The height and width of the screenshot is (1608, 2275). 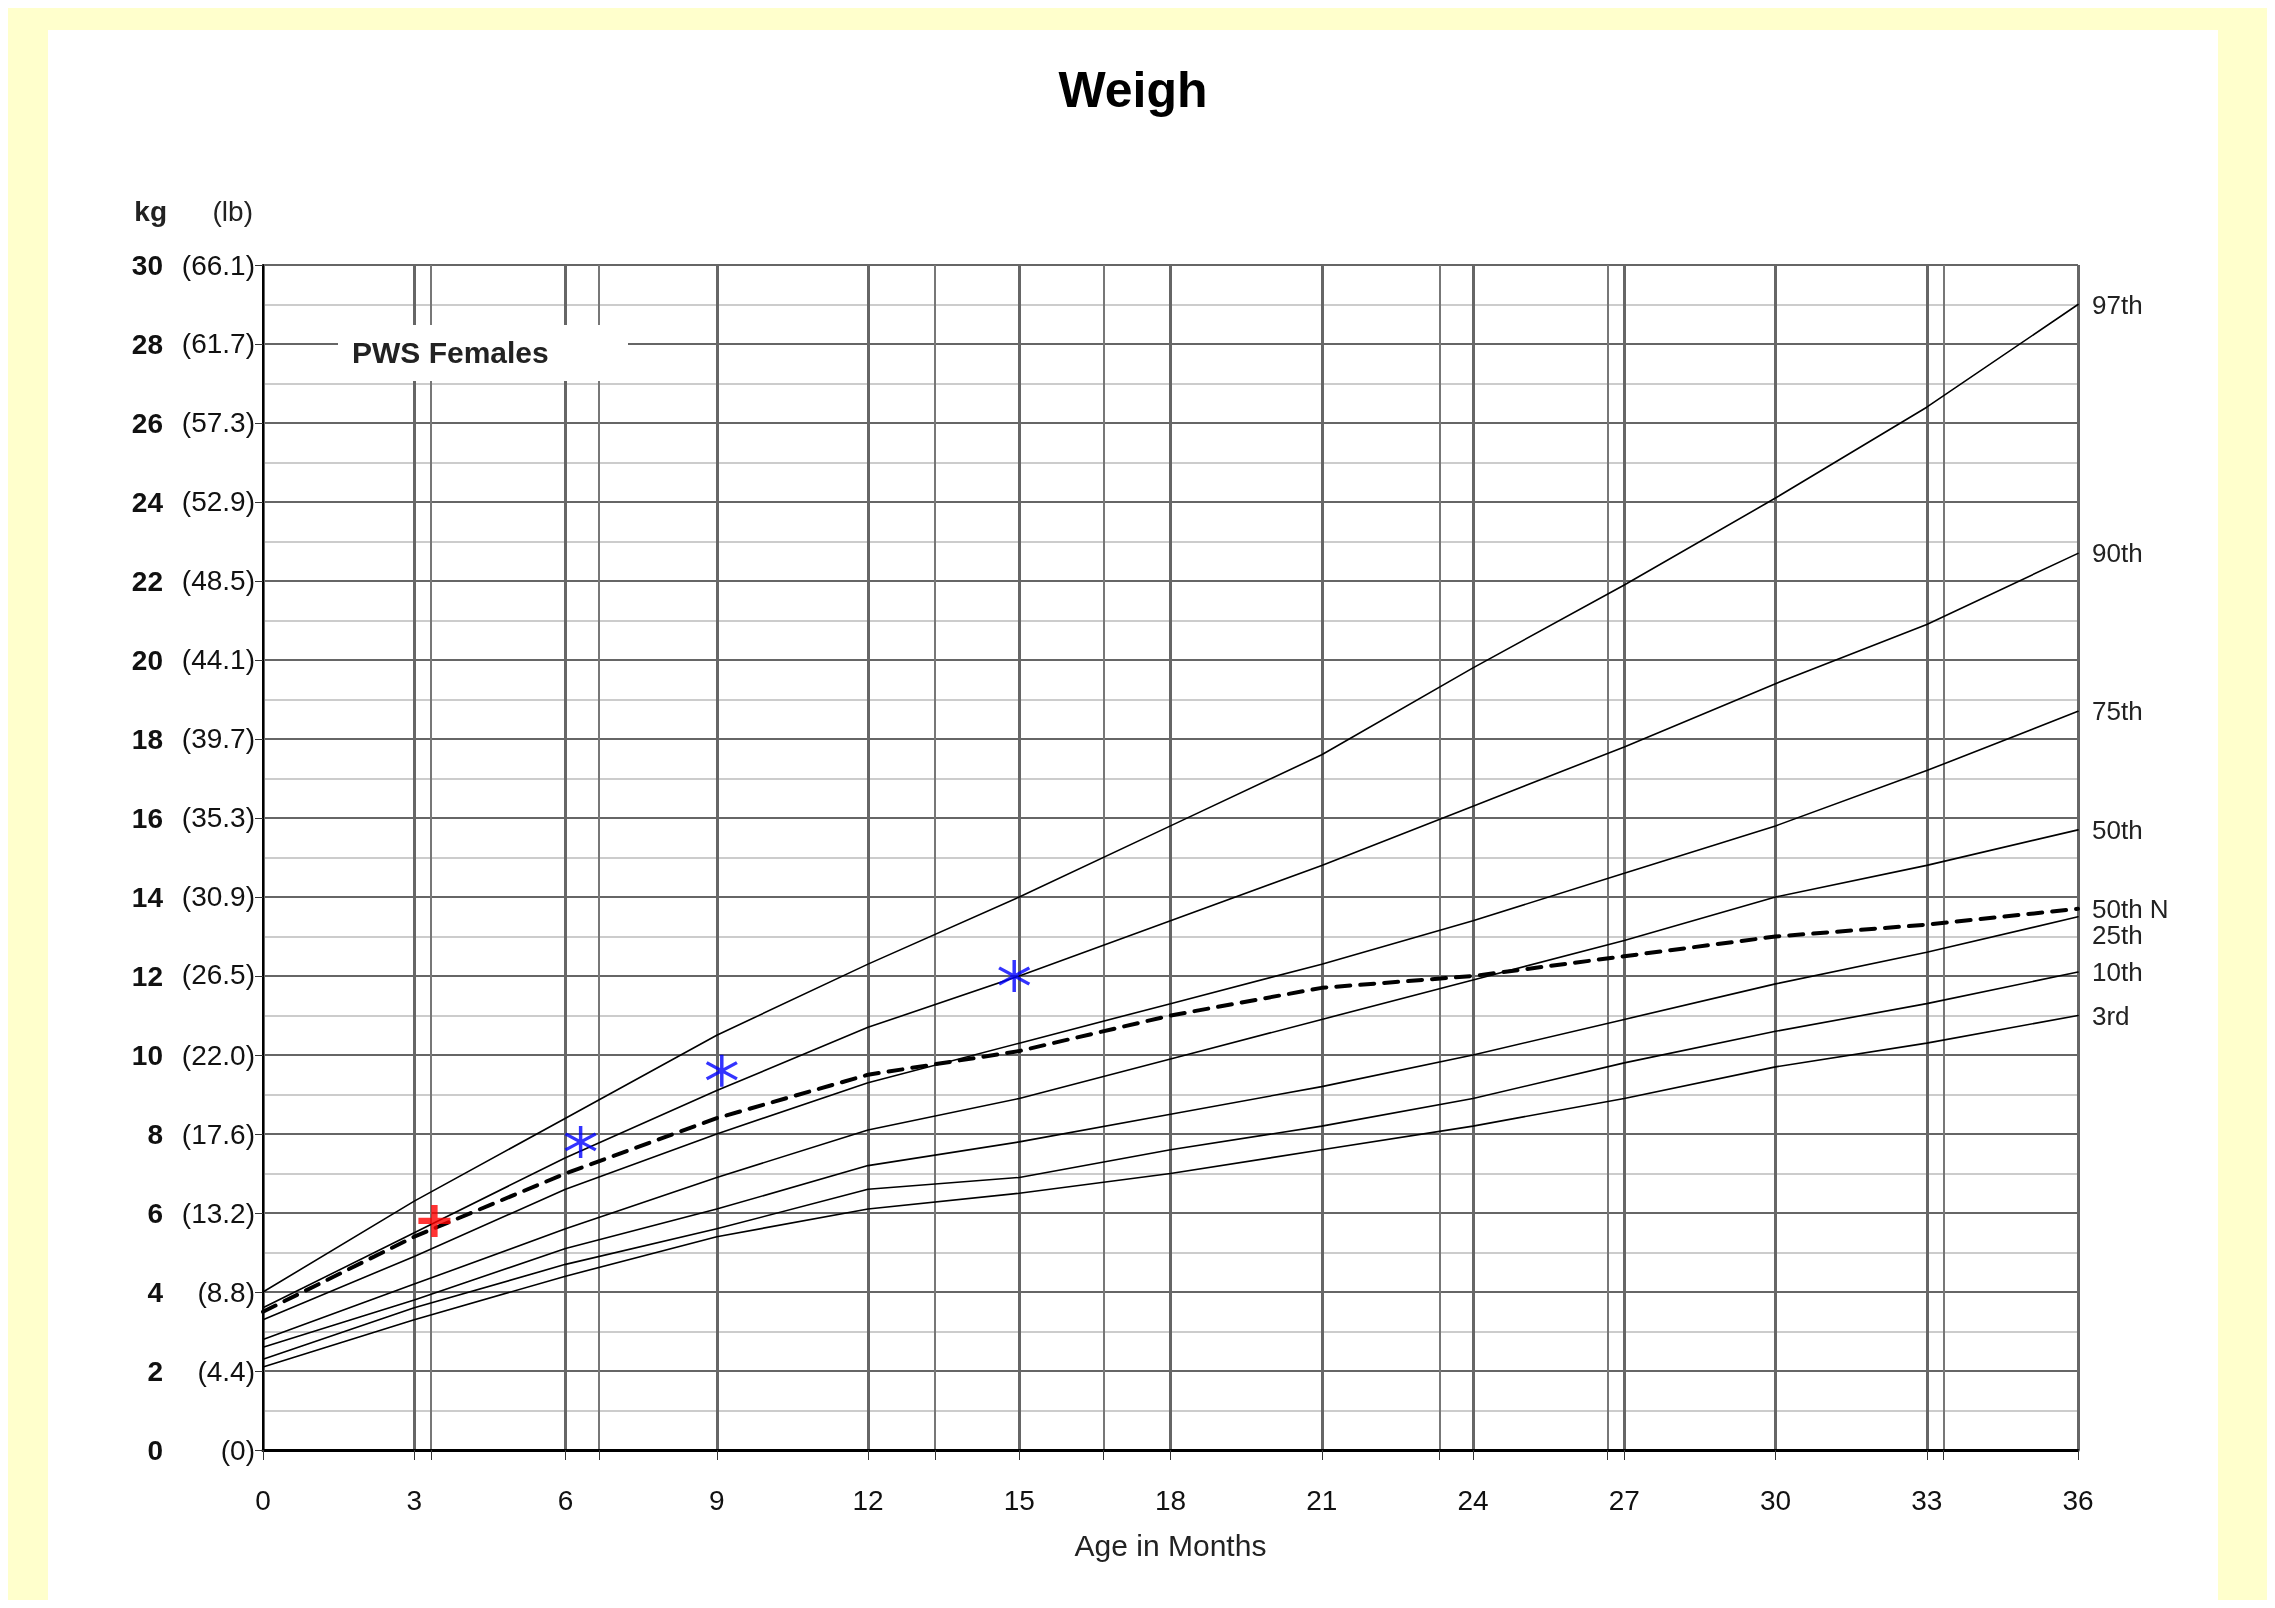 What do you see at coordinates (1473, 1500) in the screenshot?
I see `x-tick-label: 24` at bounding box center [1473, 1500].